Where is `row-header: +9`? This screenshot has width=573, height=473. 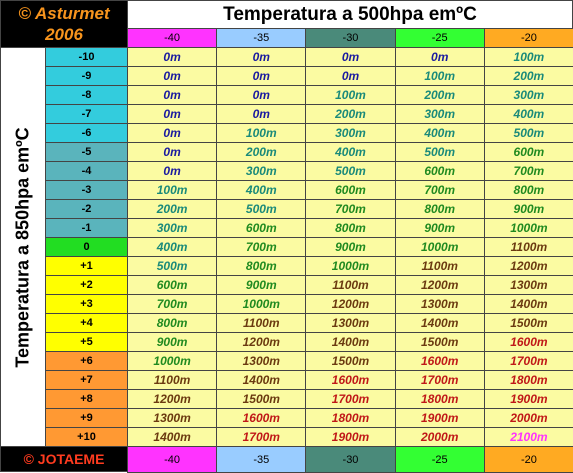 row-header: +9 is located at coordinates (86, 418).